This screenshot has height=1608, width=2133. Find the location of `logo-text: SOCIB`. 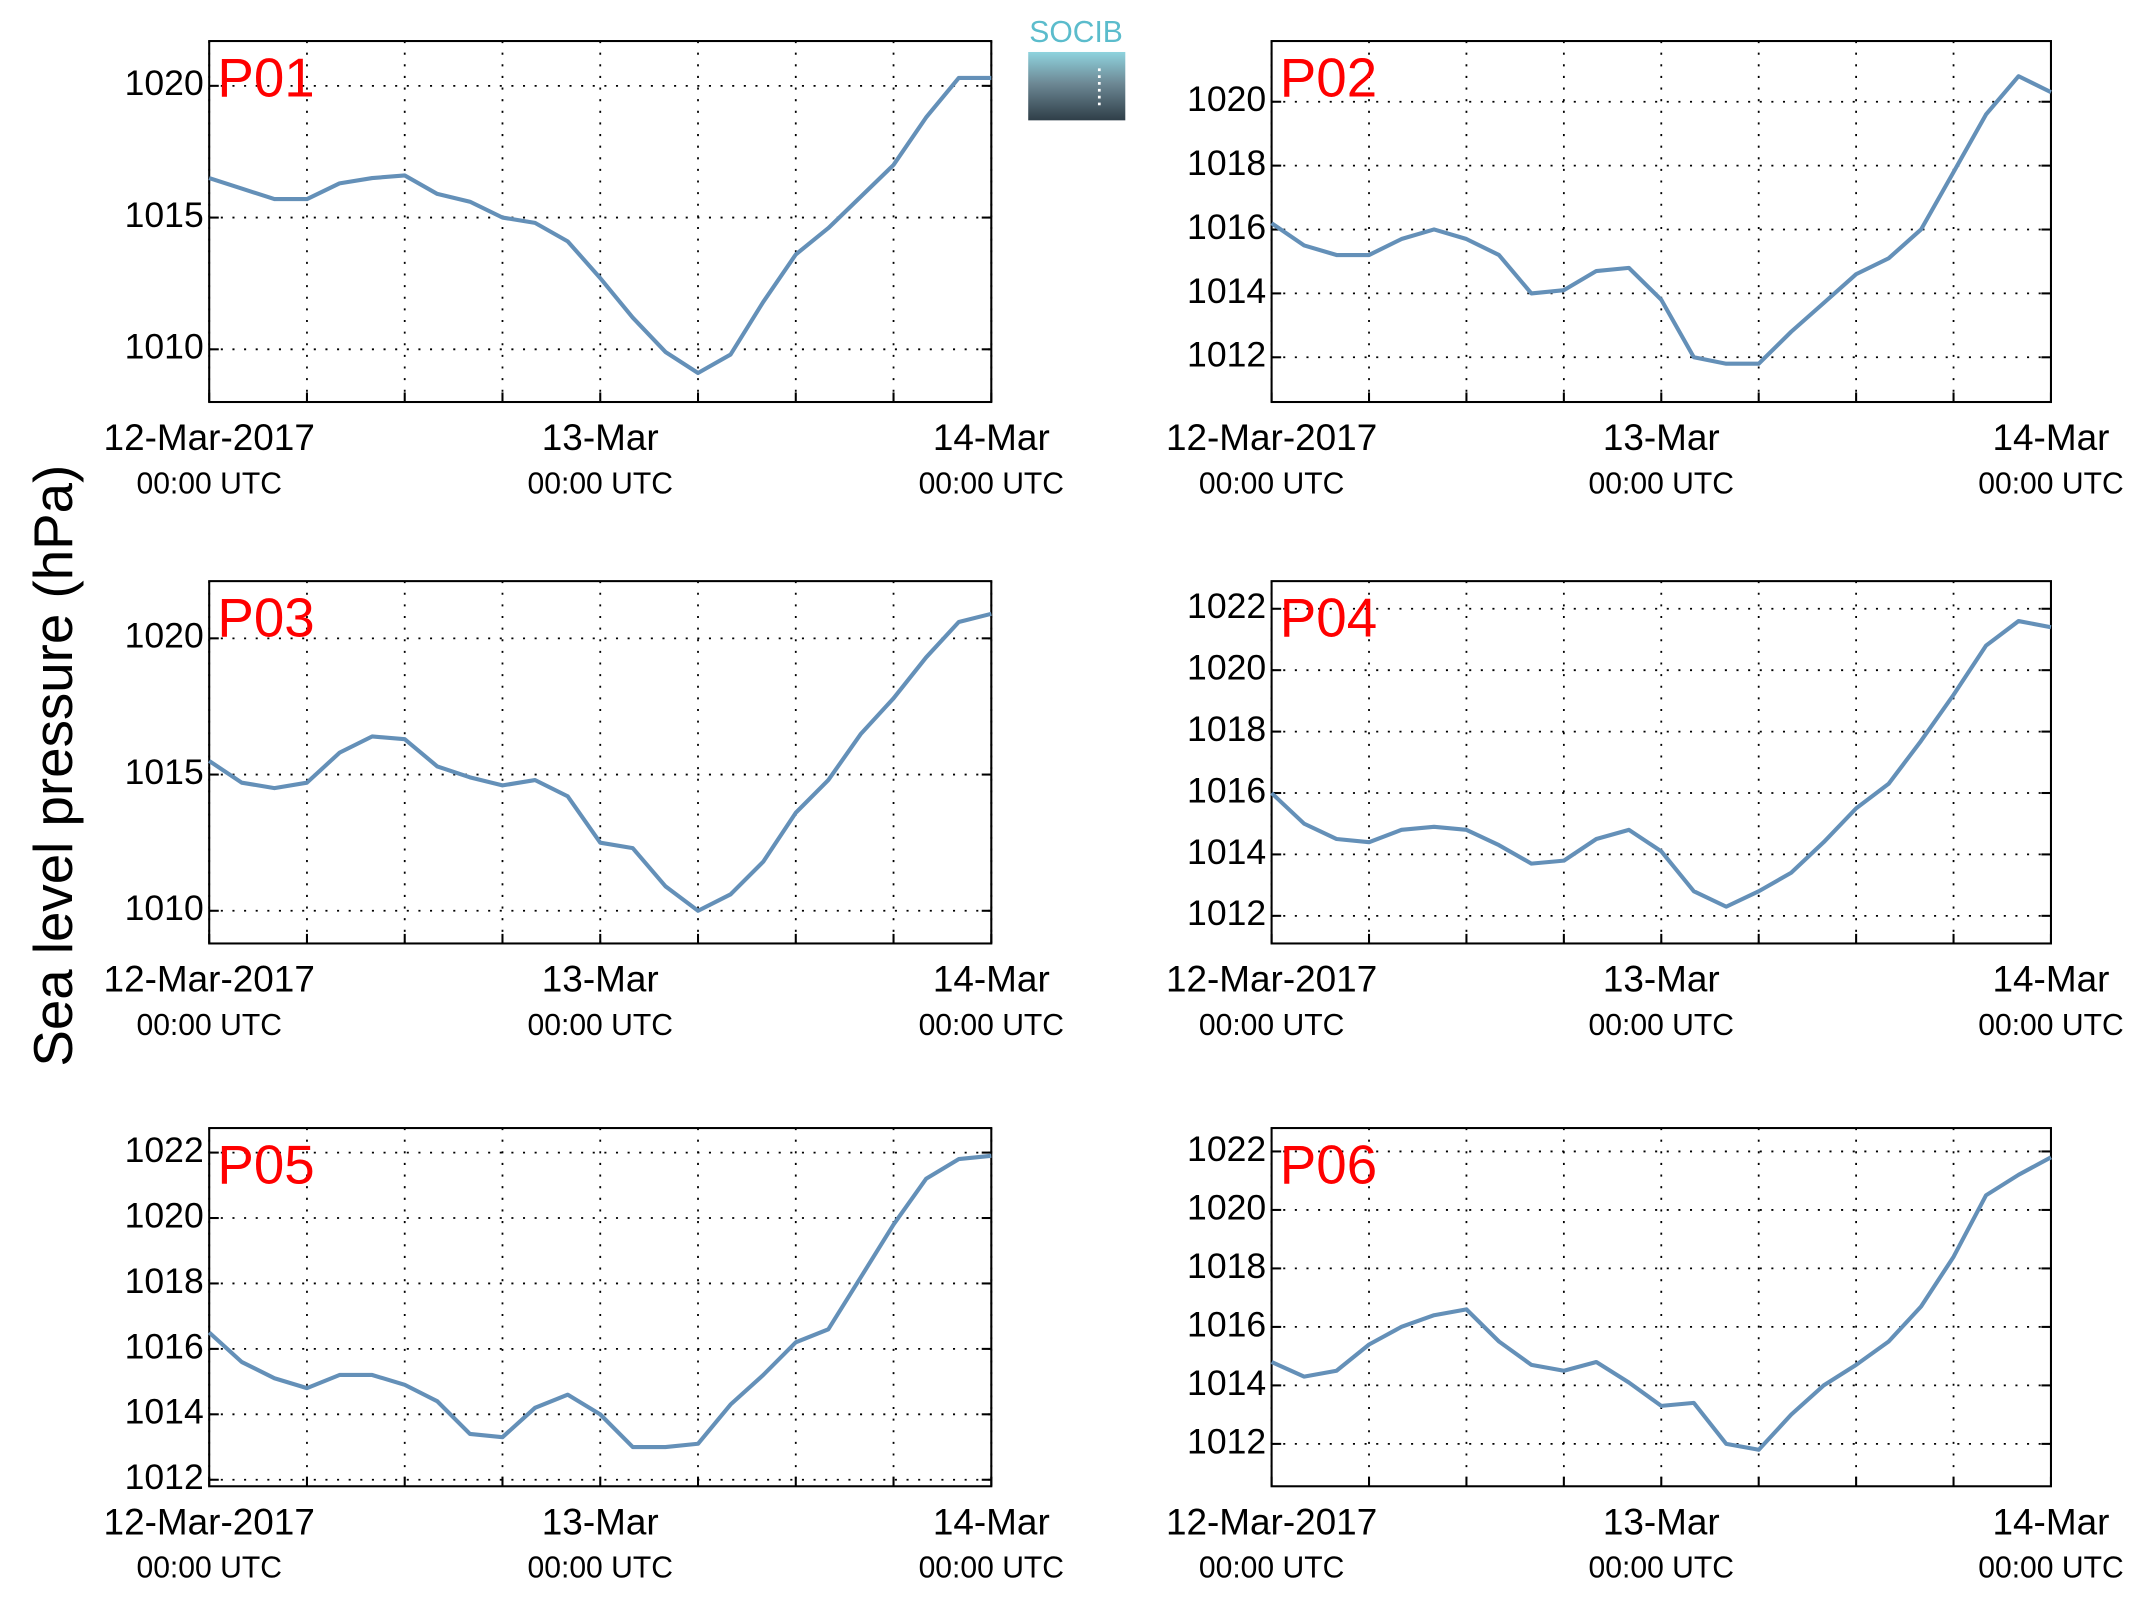

logo-text: SOCIB is located at coordinates (1076, 32).